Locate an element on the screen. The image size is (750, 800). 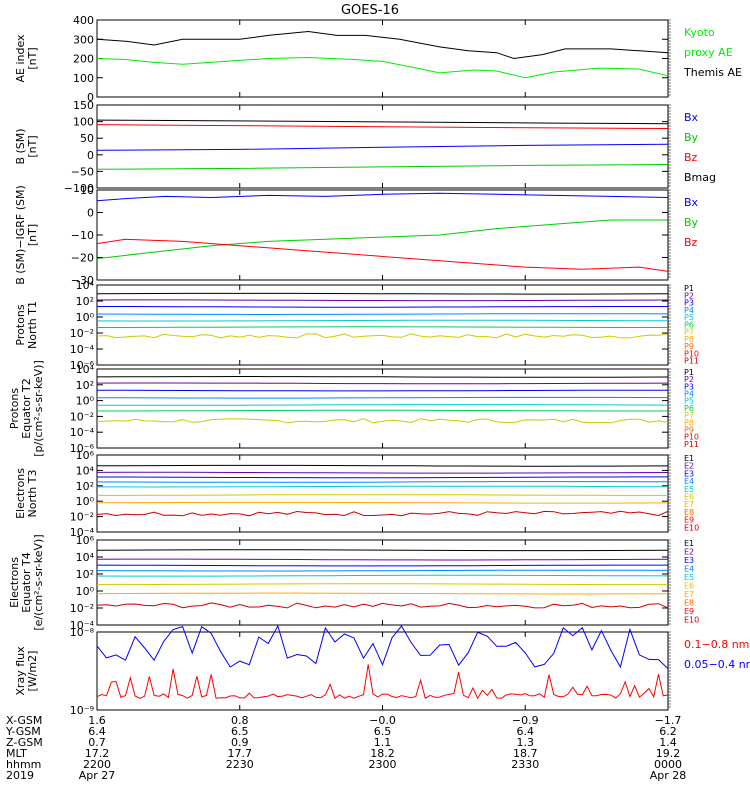
footer-row-label: X-GSM is located at coordinates (24, 720).